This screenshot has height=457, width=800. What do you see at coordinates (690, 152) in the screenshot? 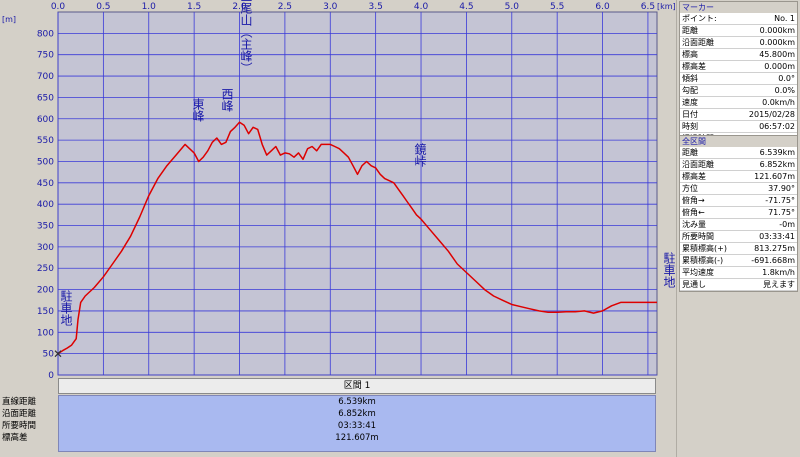
I see `section-key: 距離` at bounding box center [690, 152].